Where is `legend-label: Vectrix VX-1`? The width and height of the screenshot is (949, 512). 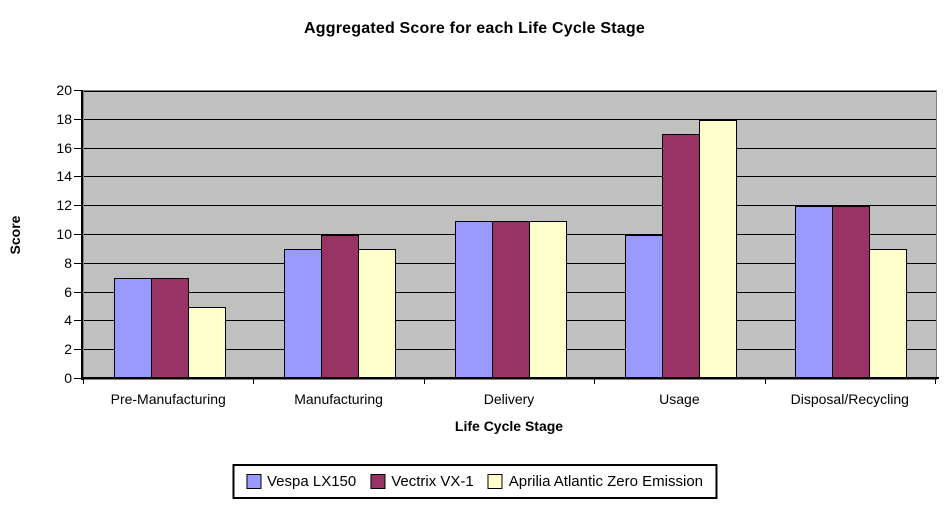
legend-label: Vectrix VX-1 is located at coordinates (432, 481).